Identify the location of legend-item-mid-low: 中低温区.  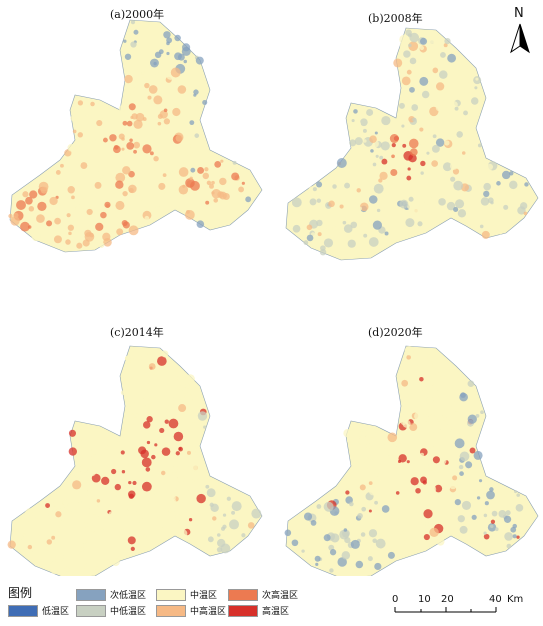
(111, 610).